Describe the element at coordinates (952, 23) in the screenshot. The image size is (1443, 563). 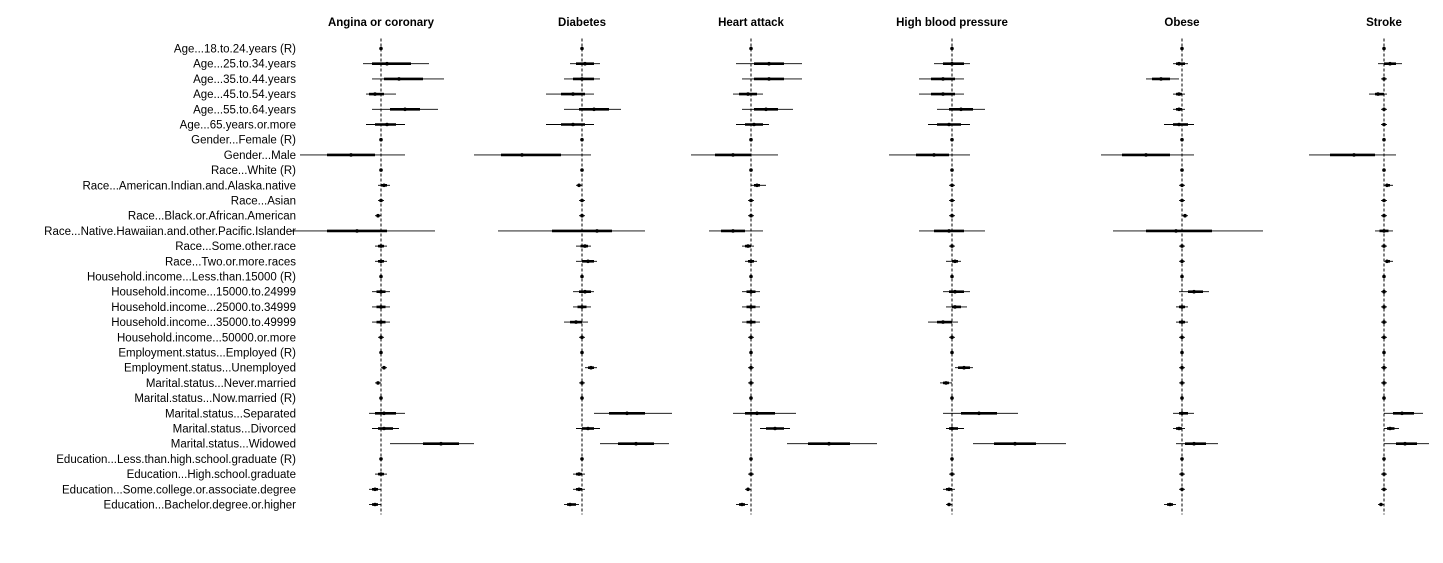
I see `panel-title: High blood pressure` at that location.